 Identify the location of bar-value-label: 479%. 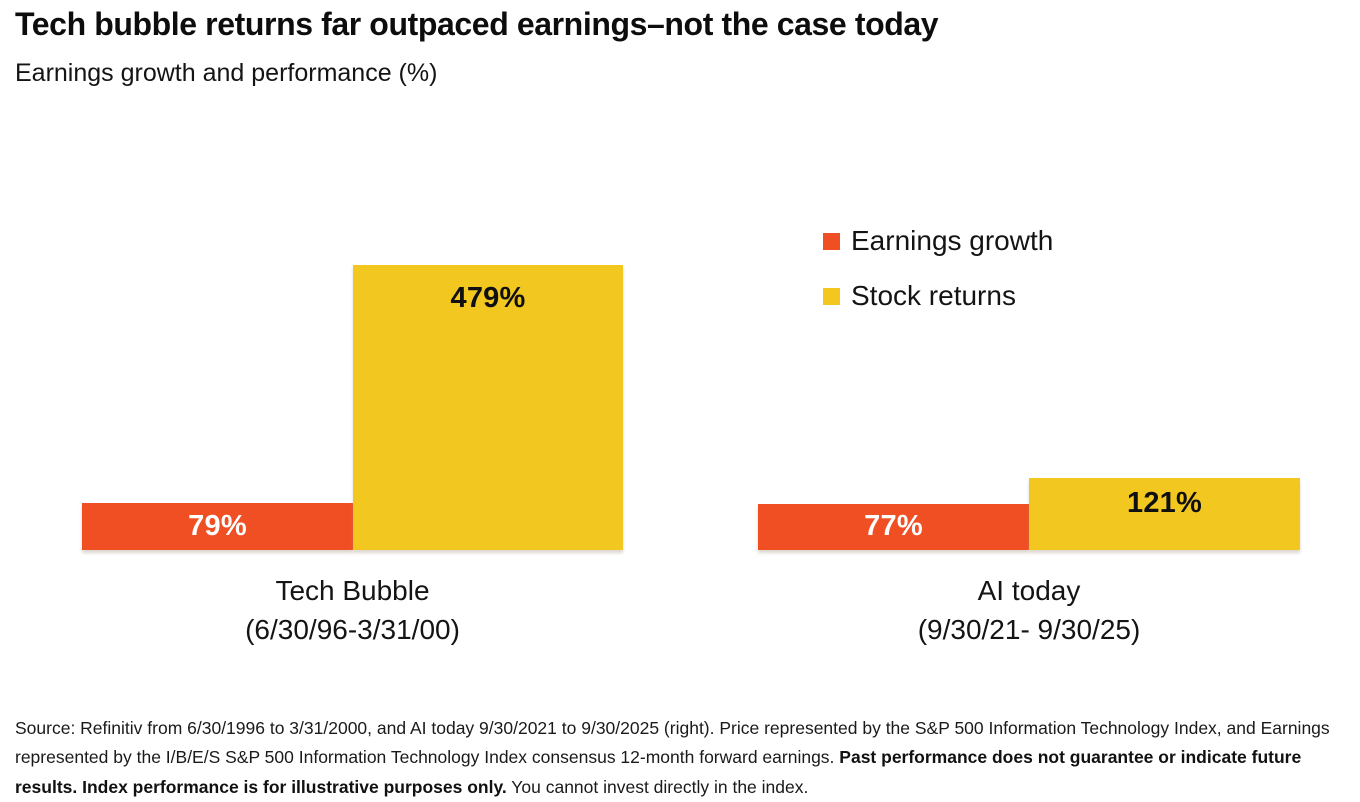
(488, 298).